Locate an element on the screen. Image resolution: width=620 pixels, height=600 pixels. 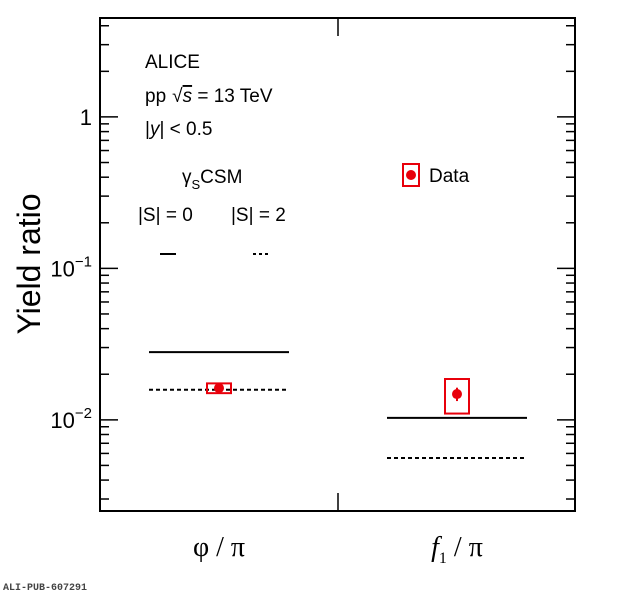
legend-data-box is located at coordinates (411, 175).